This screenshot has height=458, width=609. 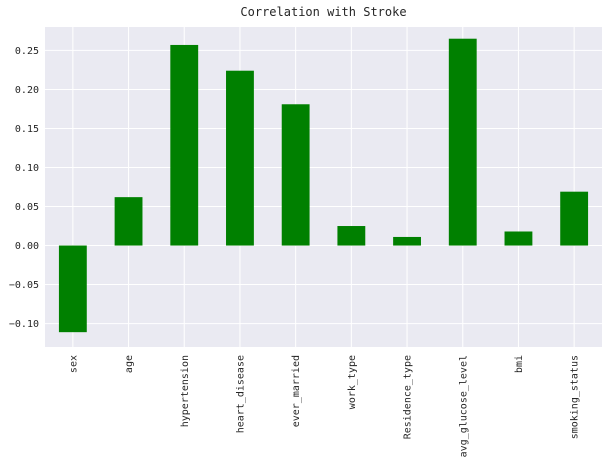 What do you see at coordinates (240, 394) in the screenshot?
I see `x-tick-label: heart_disease` at bounding box center [240, 394].